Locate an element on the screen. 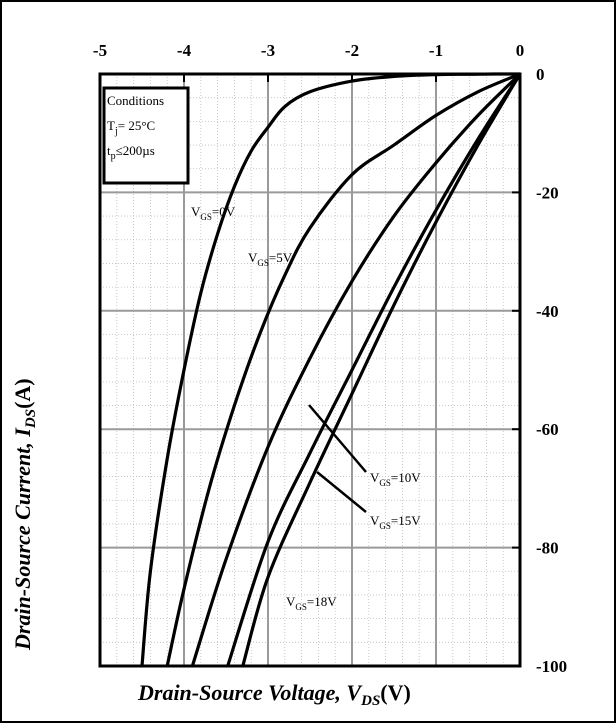 The height and width of the screenshot is (723, 616). y-tick-label: -40 is located at coordinates (547, 311).